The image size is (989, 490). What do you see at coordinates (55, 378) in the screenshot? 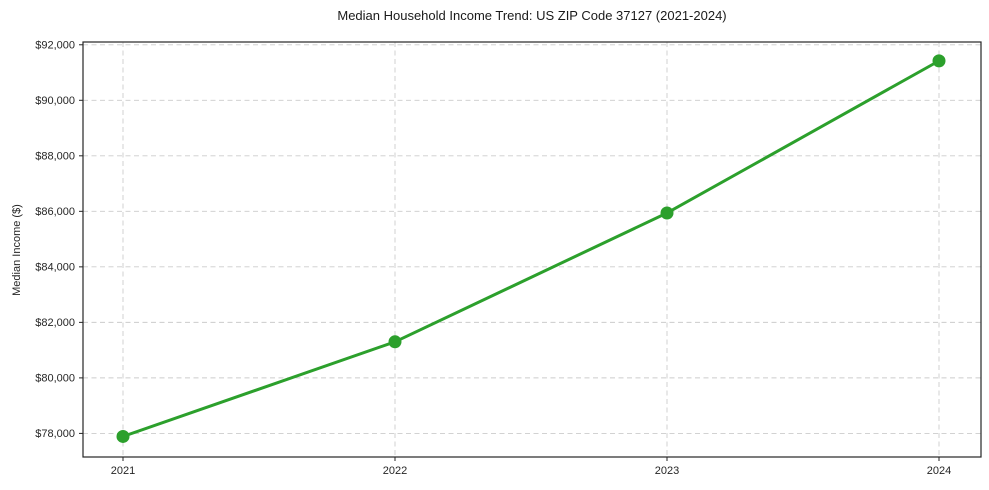
I see `y-tick-label: $80,000` at bounding box center [55, 378].